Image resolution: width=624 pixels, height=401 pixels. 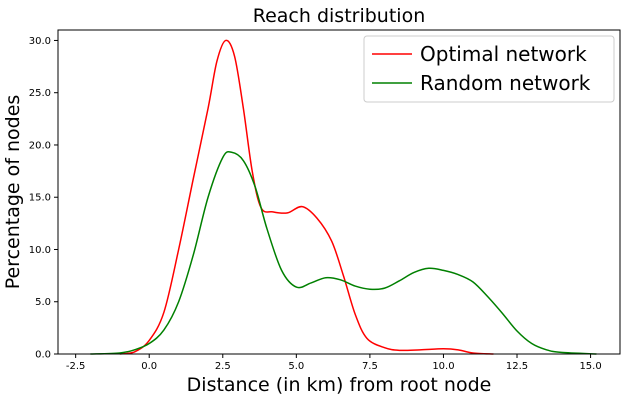 I want to click on y-tick-label: 25.0, so click(x=40, y=93).